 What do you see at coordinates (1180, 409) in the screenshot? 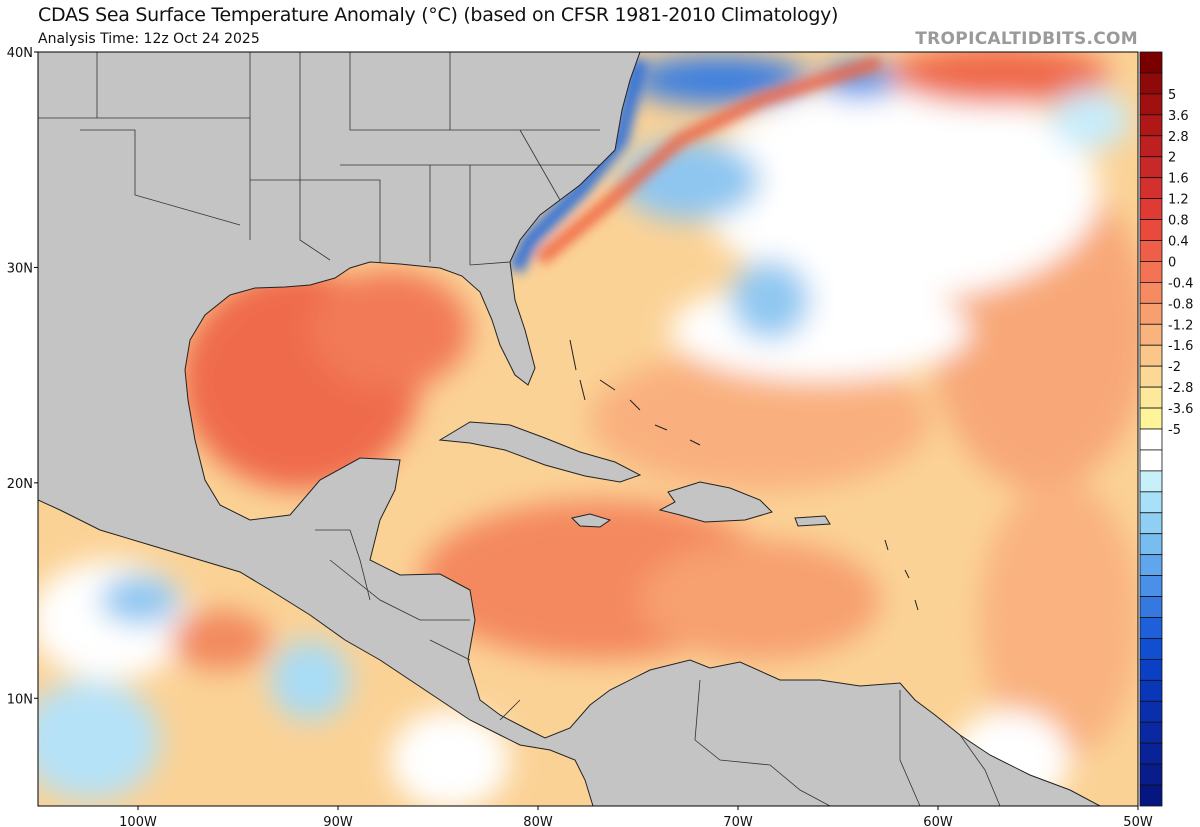
I see `colorbar-label: -3.6` at bounding box center [1180, 409].